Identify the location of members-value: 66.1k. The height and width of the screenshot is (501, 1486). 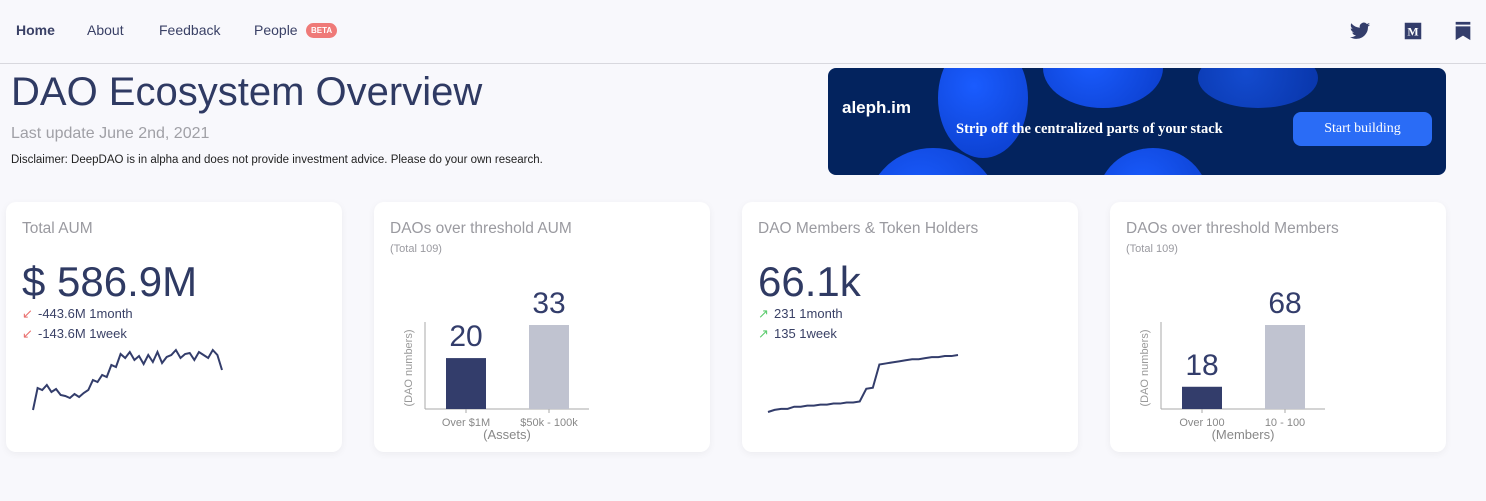
(809, 281).